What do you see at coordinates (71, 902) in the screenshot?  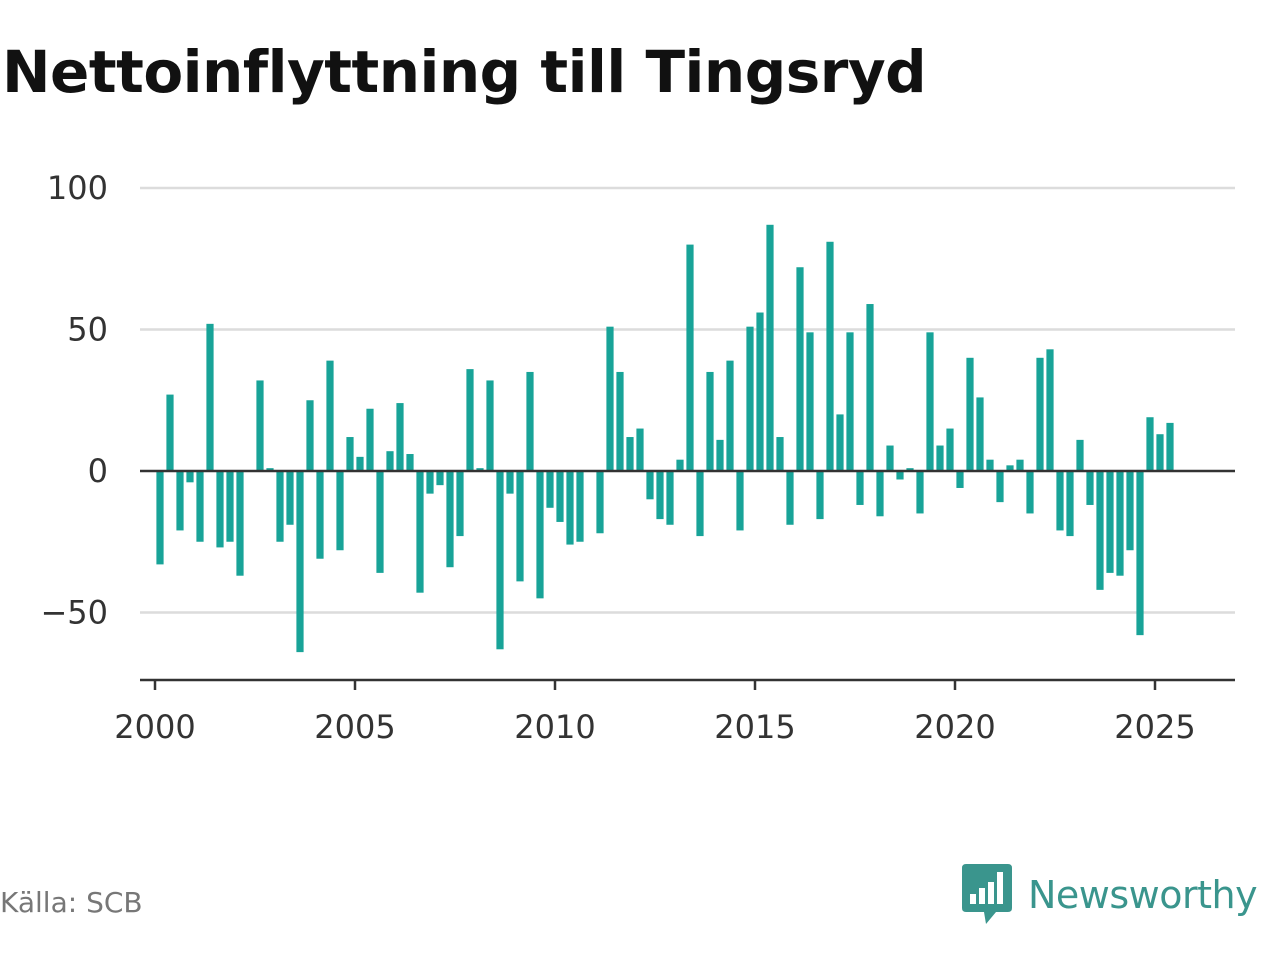 I see `source-label: Källa: SCB` at bounding box center [71, 902].